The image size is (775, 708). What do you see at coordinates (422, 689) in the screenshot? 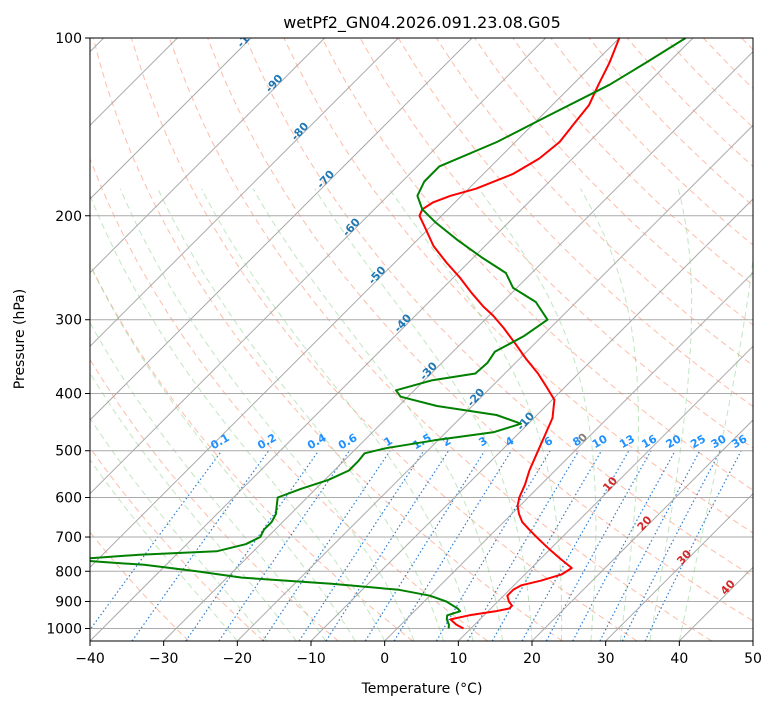
I see `x-axis-label: Temperature (°C)` at bounding box center [422, 689].